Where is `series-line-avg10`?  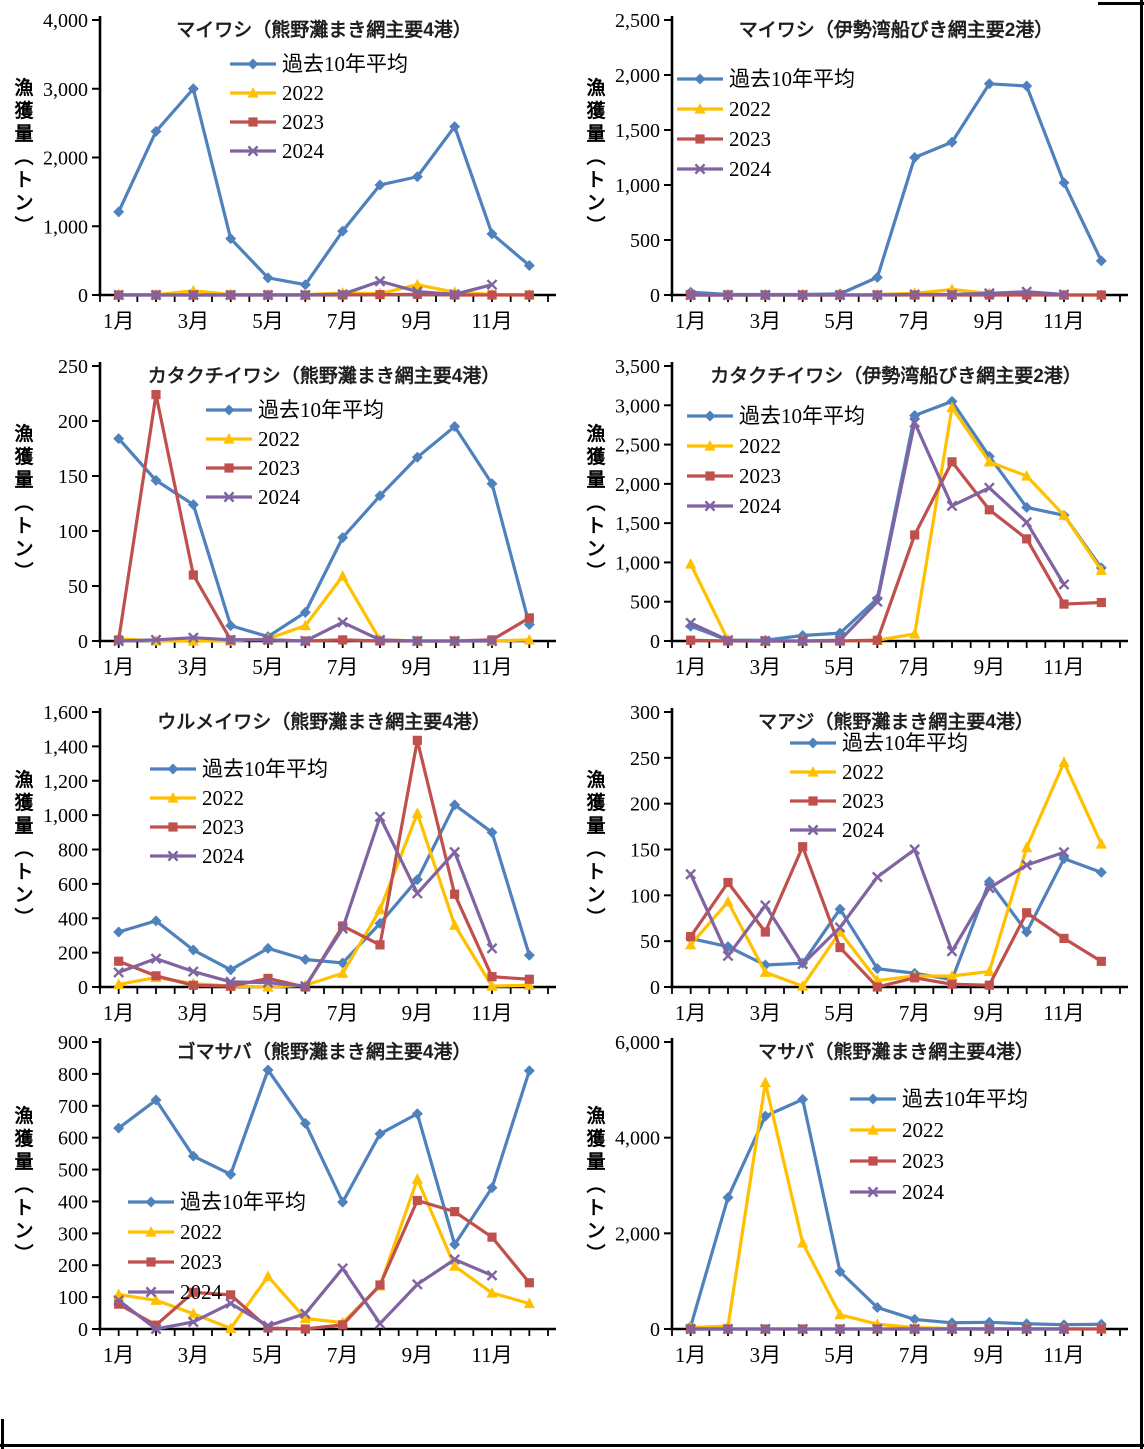
series-line-avg10 is located at coordinates (324, 1157).